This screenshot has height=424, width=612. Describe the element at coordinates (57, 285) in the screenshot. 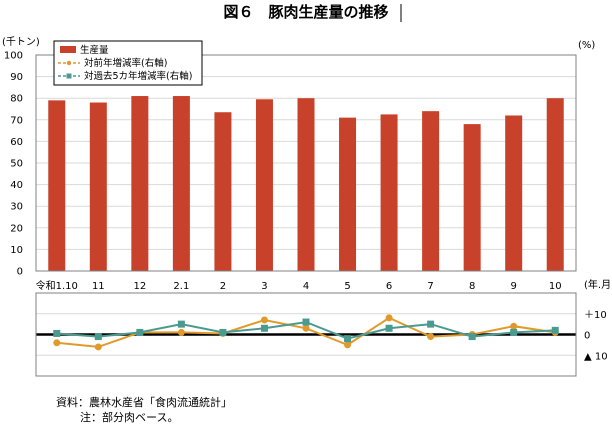

I see `x-tick-label: 令和1.10` at that location.